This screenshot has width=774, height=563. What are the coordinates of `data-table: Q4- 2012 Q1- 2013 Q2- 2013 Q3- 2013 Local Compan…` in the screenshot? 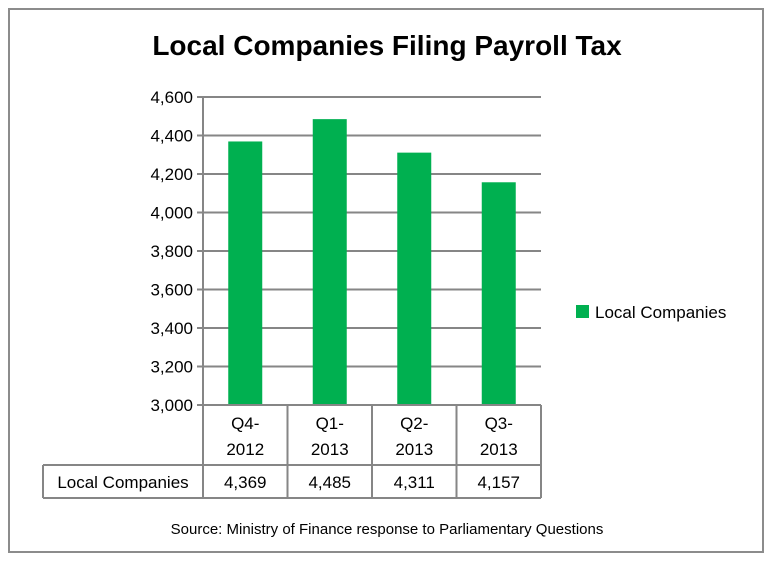 It's located at (292, 451).